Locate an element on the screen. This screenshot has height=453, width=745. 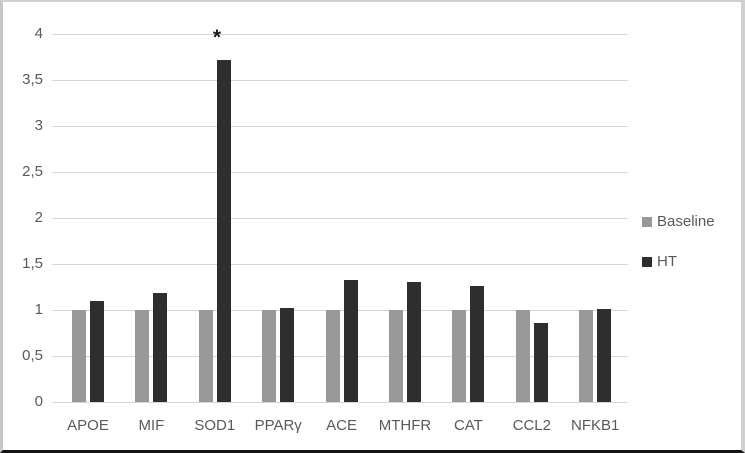
bar-ht-cat is located at coordinates (477, 344).